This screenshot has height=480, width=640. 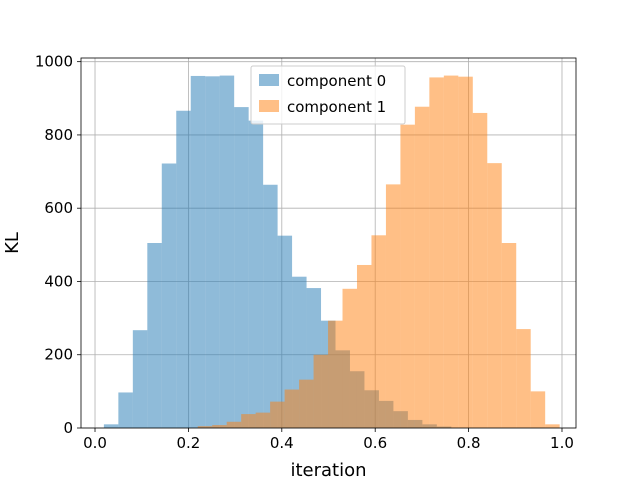 What do you see at coordinates (95, 443) in the screenshot?
I see `x-tick-label: 0.0` at bounding box center [95, 443].